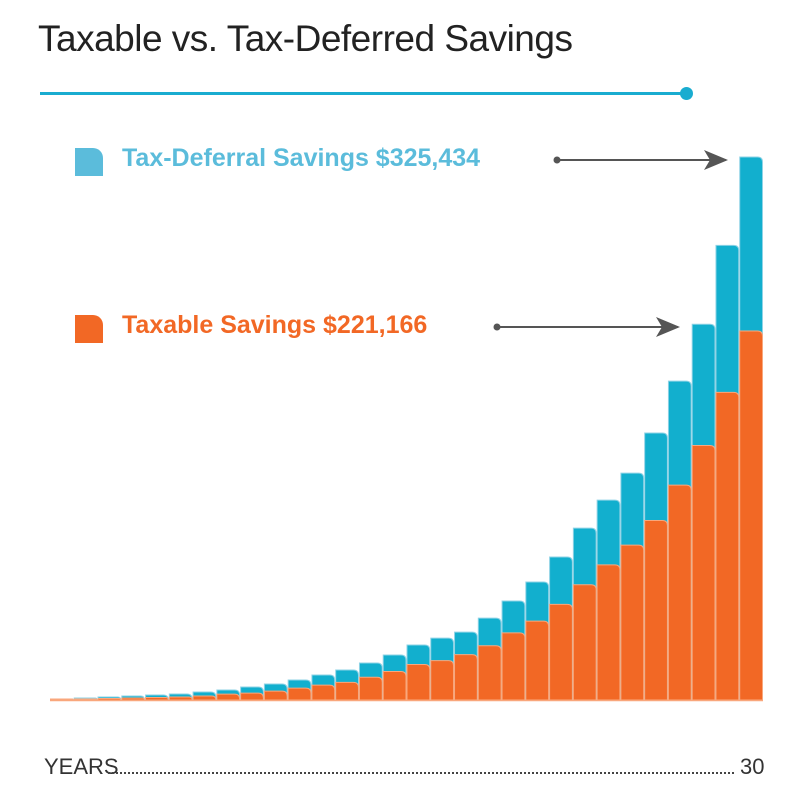 The image size is (800, 800). What do you see at coordinates (89, 329) in the screenshot?
I see `legend-swatch-taxable` at bounding box center [89, 329].